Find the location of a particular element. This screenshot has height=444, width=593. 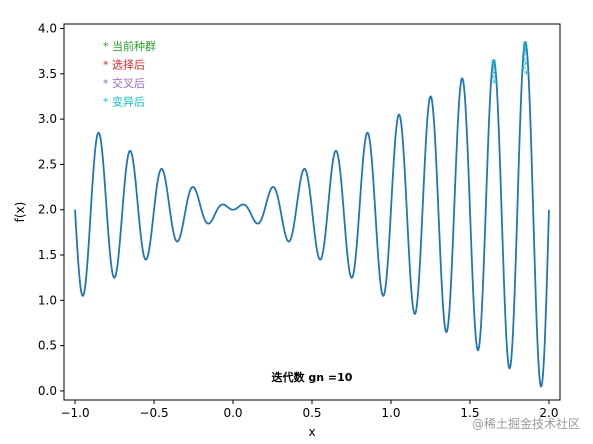

x-tick-label: 0.0 is located at coordinates (232, 413).